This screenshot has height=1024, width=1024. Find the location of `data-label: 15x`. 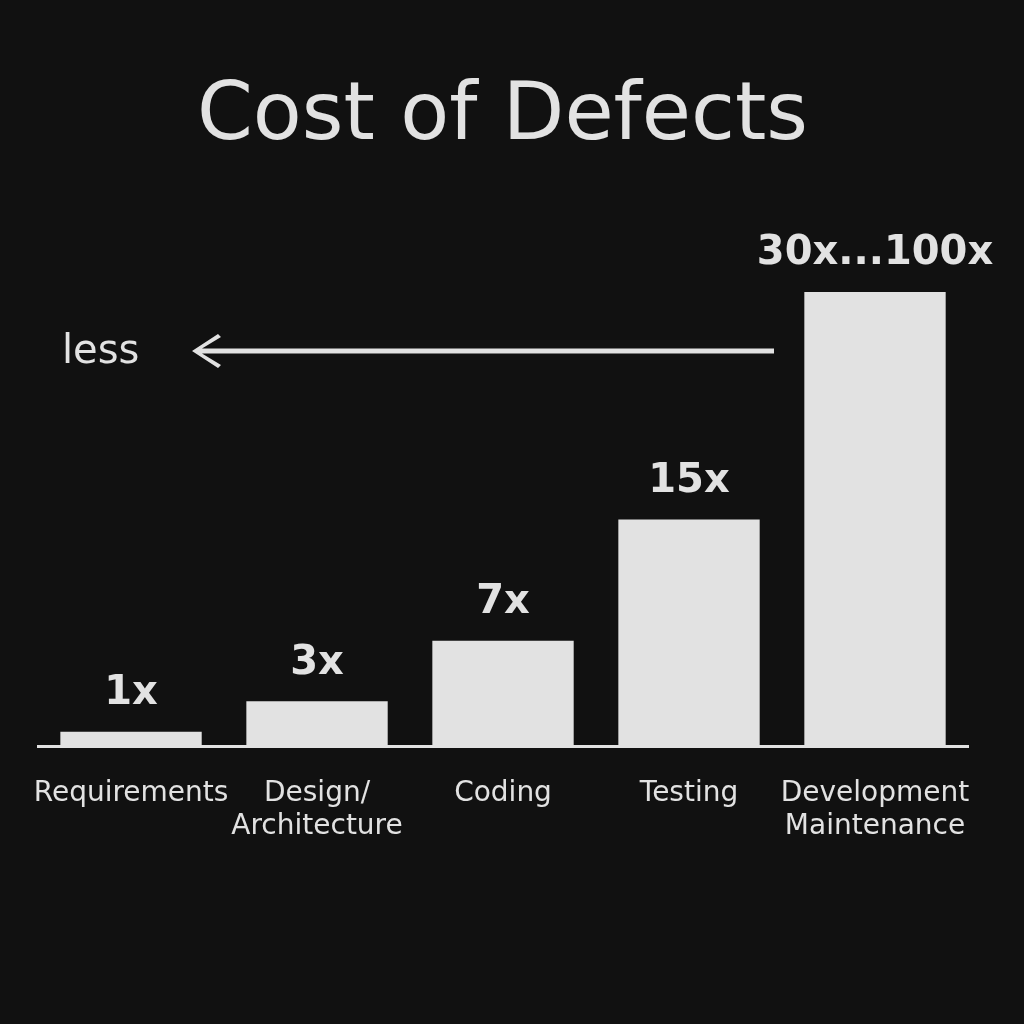

data-label: 15x is located at coordinates (689, 477).